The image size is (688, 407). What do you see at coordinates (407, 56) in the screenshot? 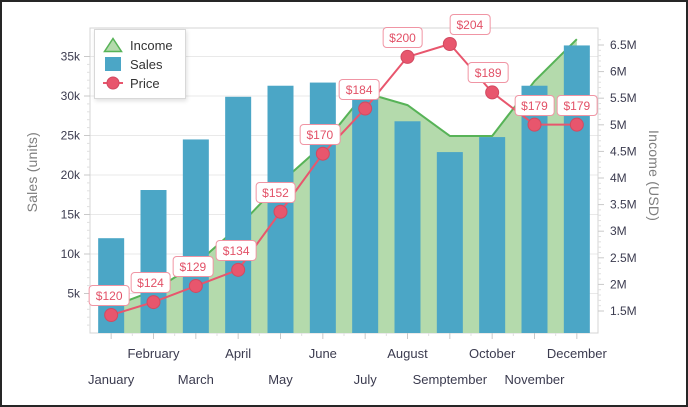
I see `price-marker-august` at bounding box center [407, 56].